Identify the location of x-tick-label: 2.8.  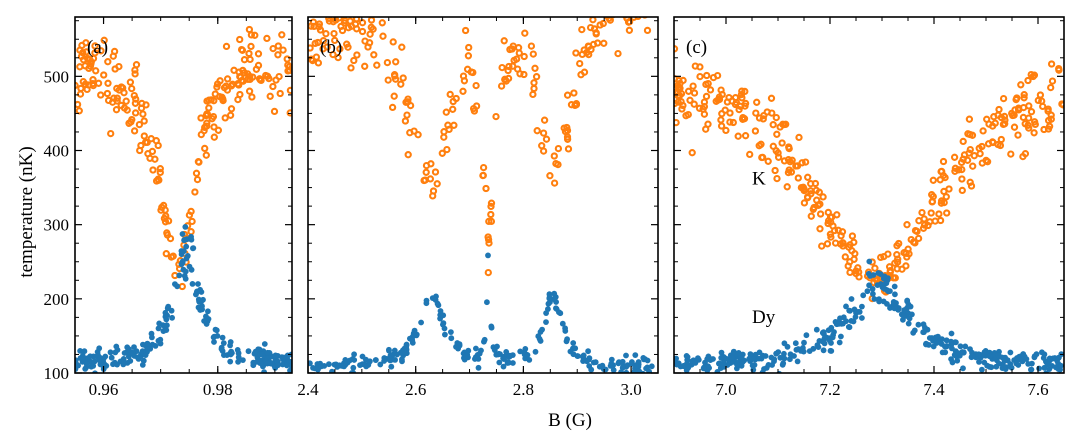
(523, 389).